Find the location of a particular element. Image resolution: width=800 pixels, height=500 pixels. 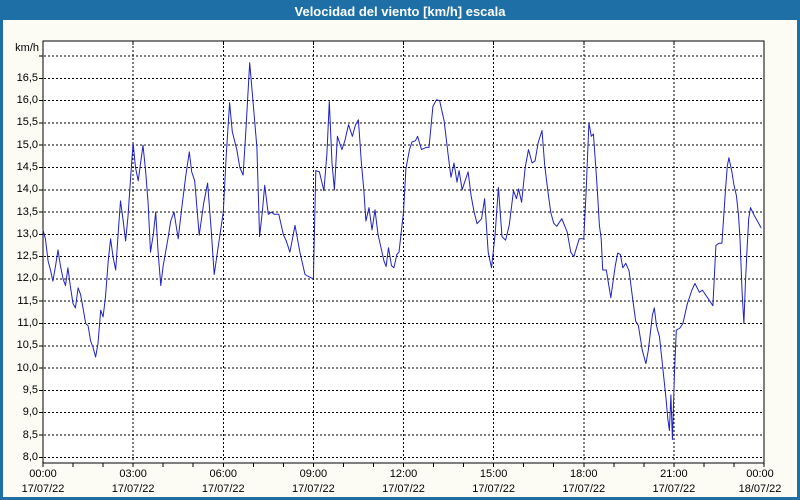

x-tick-time-label: 06:00 is located at coordinates (223, 474).